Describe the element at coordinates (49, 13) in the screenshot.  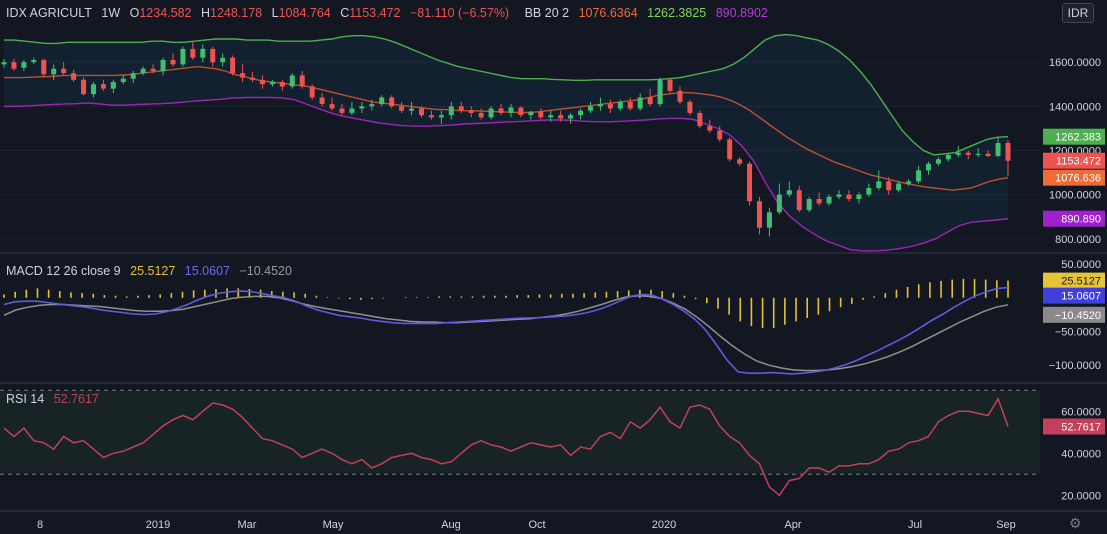
I see `symbol-name: IDX AGRICULT` at that location.